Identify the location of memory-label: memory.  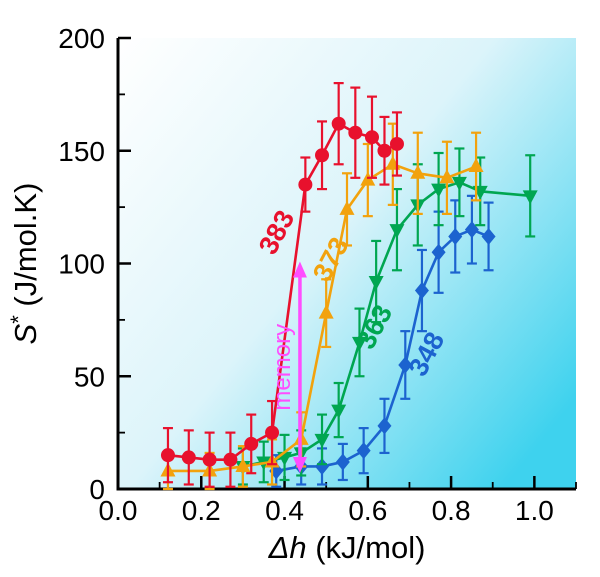
(282, 367).